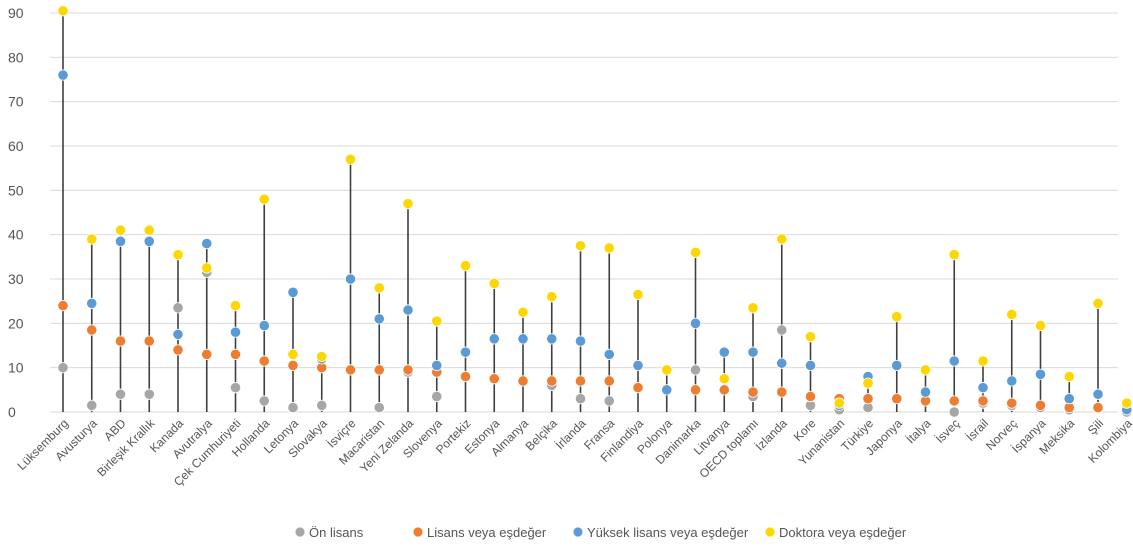 Image resolution: width=1133 pixels, height=554 pixels. Describe the element at coordinates (16, 57) in the screenshot. I see `y-tick-label: 80` at that location.